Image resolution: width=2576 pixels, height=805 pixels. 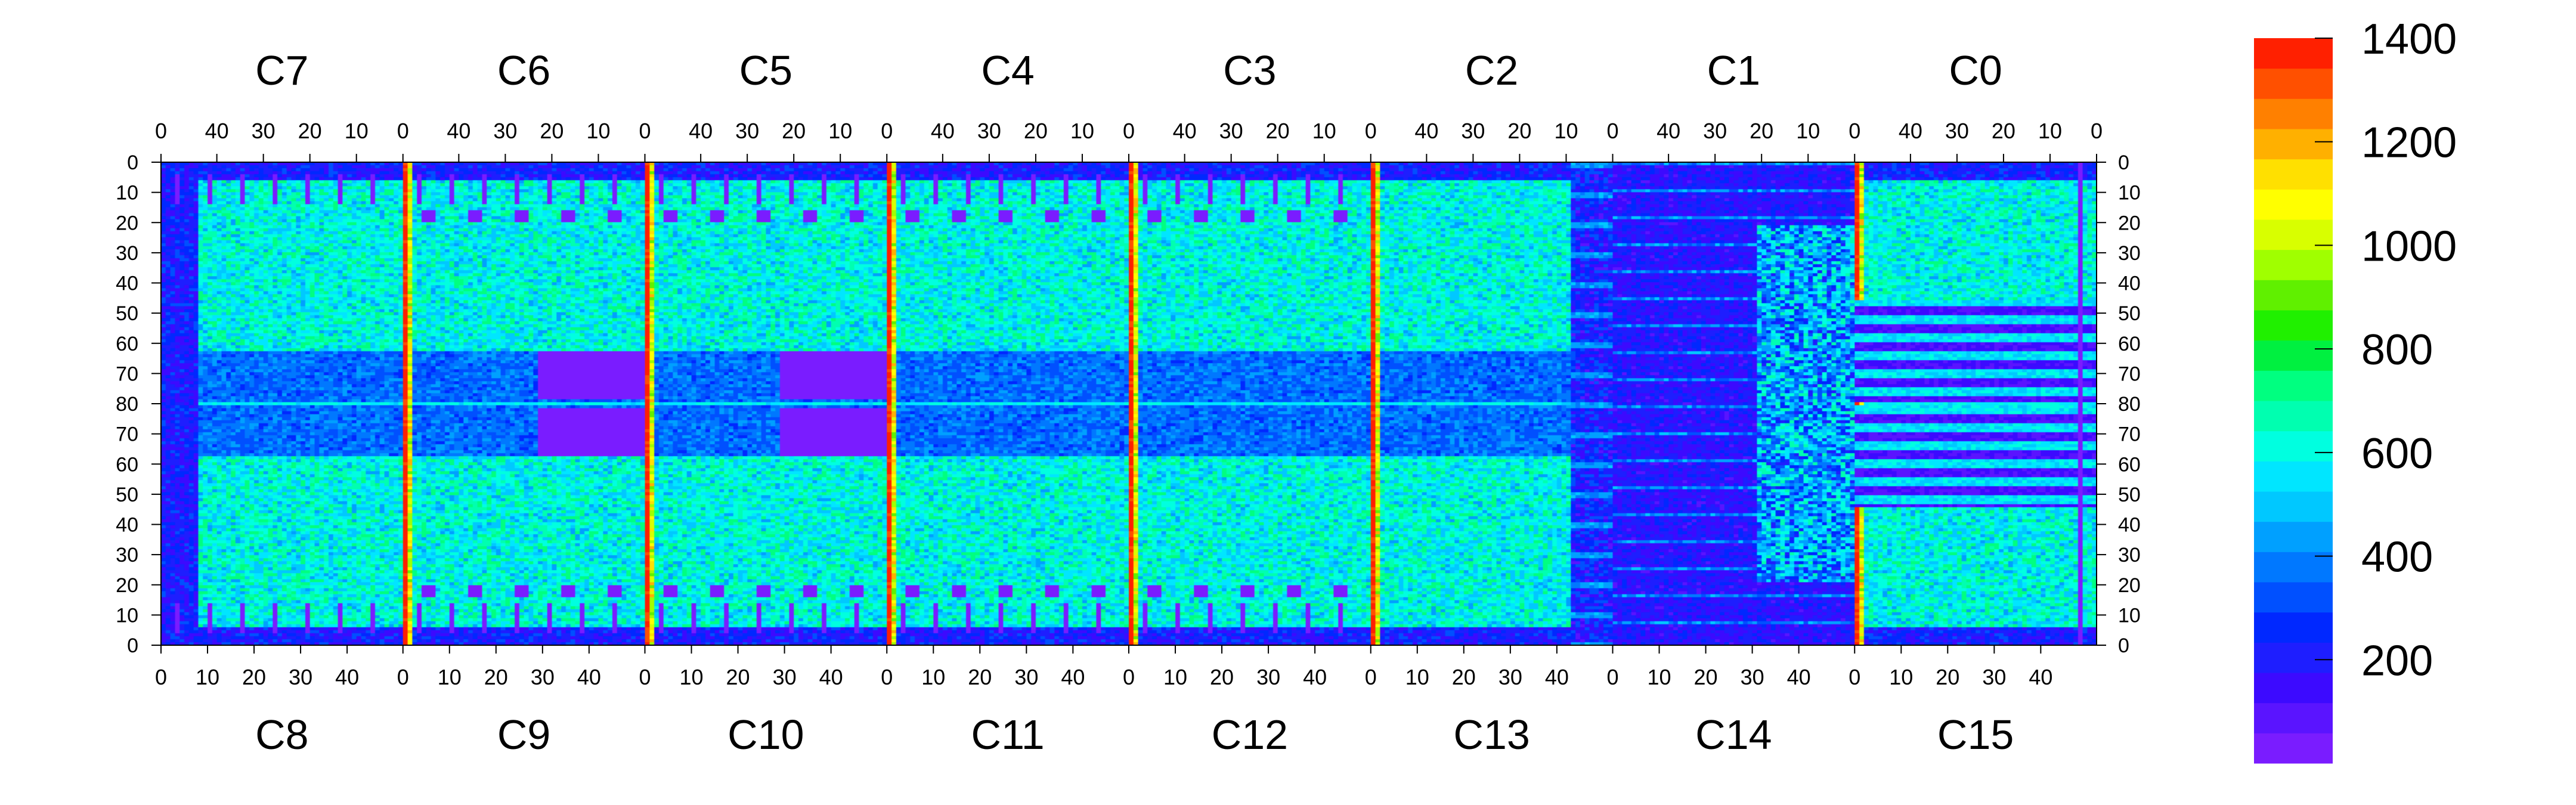 I want to click on chip-label-top: C5, so click(x=765, y=70).